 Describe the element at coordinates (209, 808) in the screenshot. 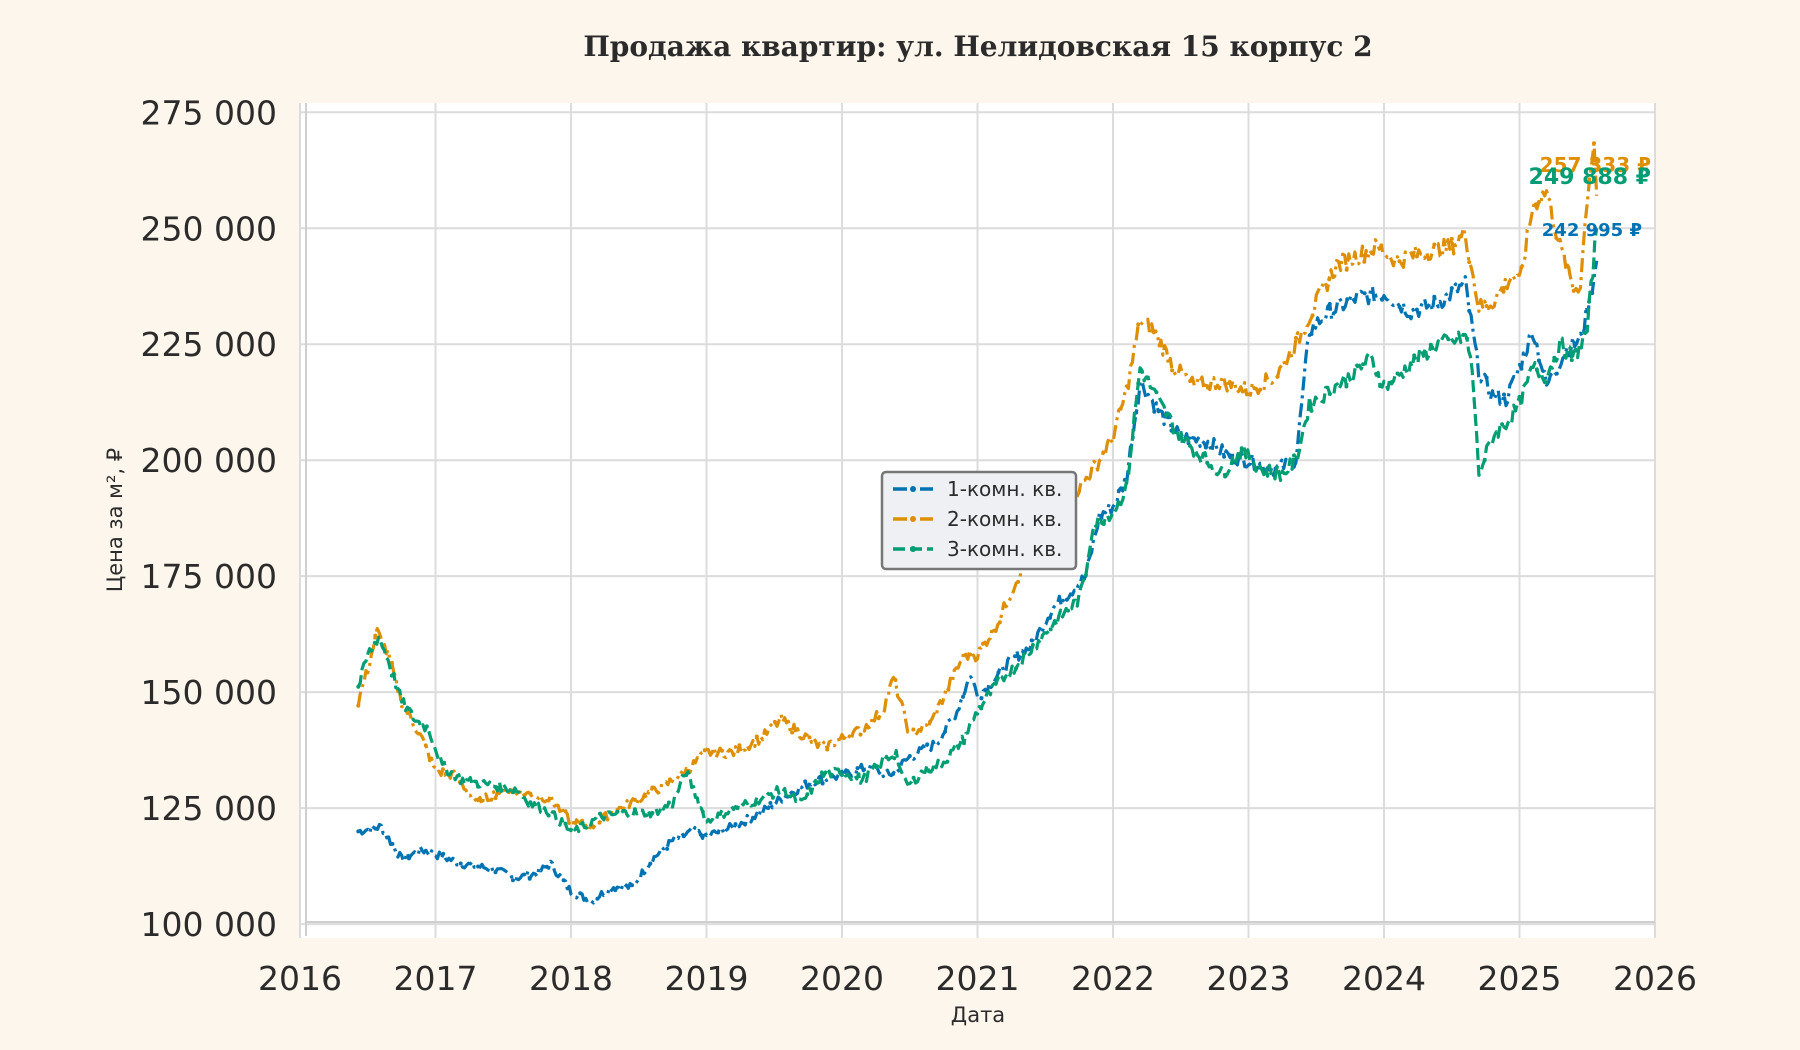

I see `y-tick-label: 125 000` at that location.